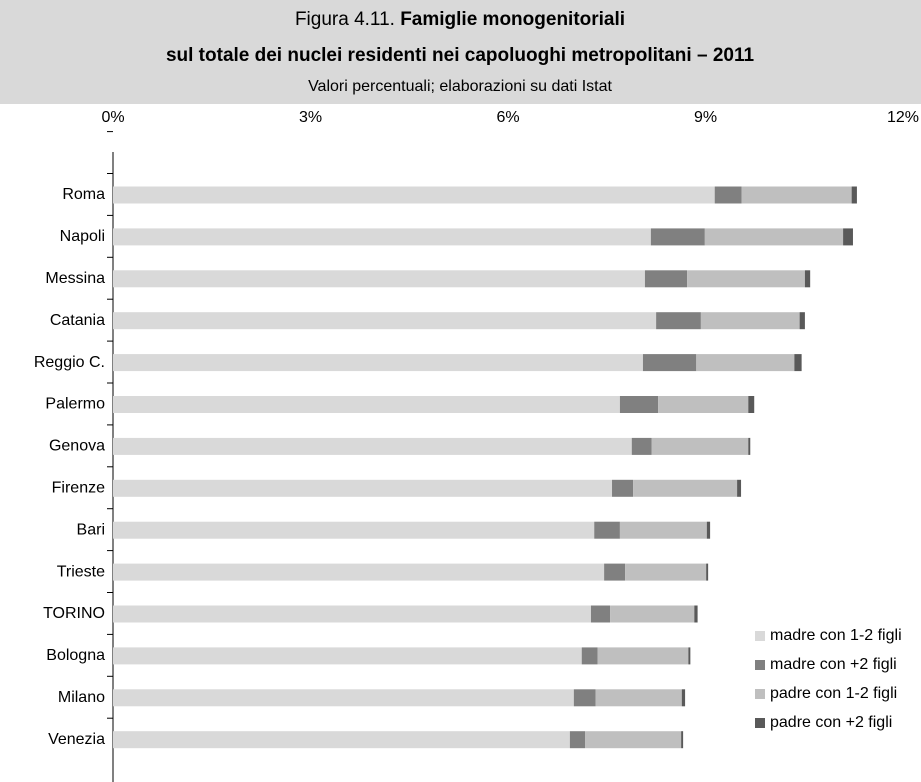 This screenshot has height=782, width=921. What do you see at coordinates (903, 117) in the screenshot?
I see `x-tick-label: 12%` at bounding box center [903, 117].